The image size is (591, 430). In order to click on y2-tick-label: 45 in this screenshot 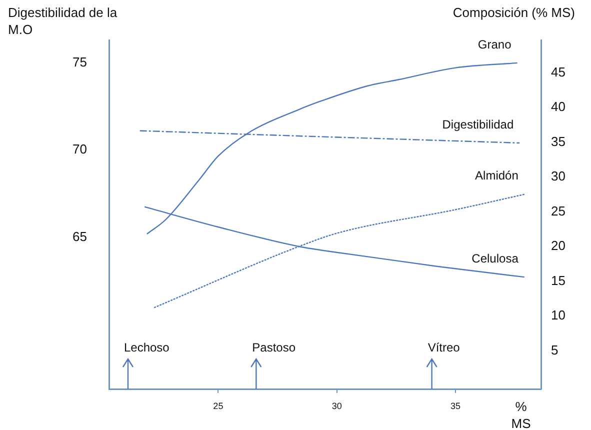, I will do `click(558, 72)`.